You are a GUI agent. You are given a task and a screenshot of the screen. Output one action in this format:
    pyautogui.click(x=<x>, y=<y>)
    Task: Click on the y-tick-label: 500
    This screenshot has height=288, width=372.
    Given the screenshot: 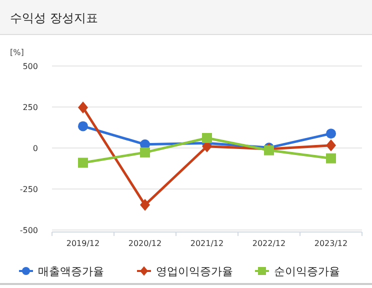 What is the action you would take?
    pyautogui.click(x=30, y=66)
    